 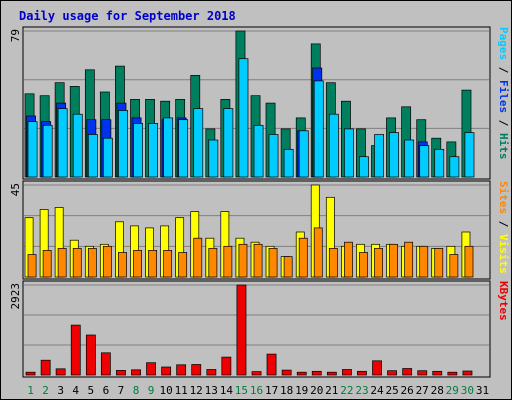 I want to click on day-label-21: 21, so click(x=331, y=390).